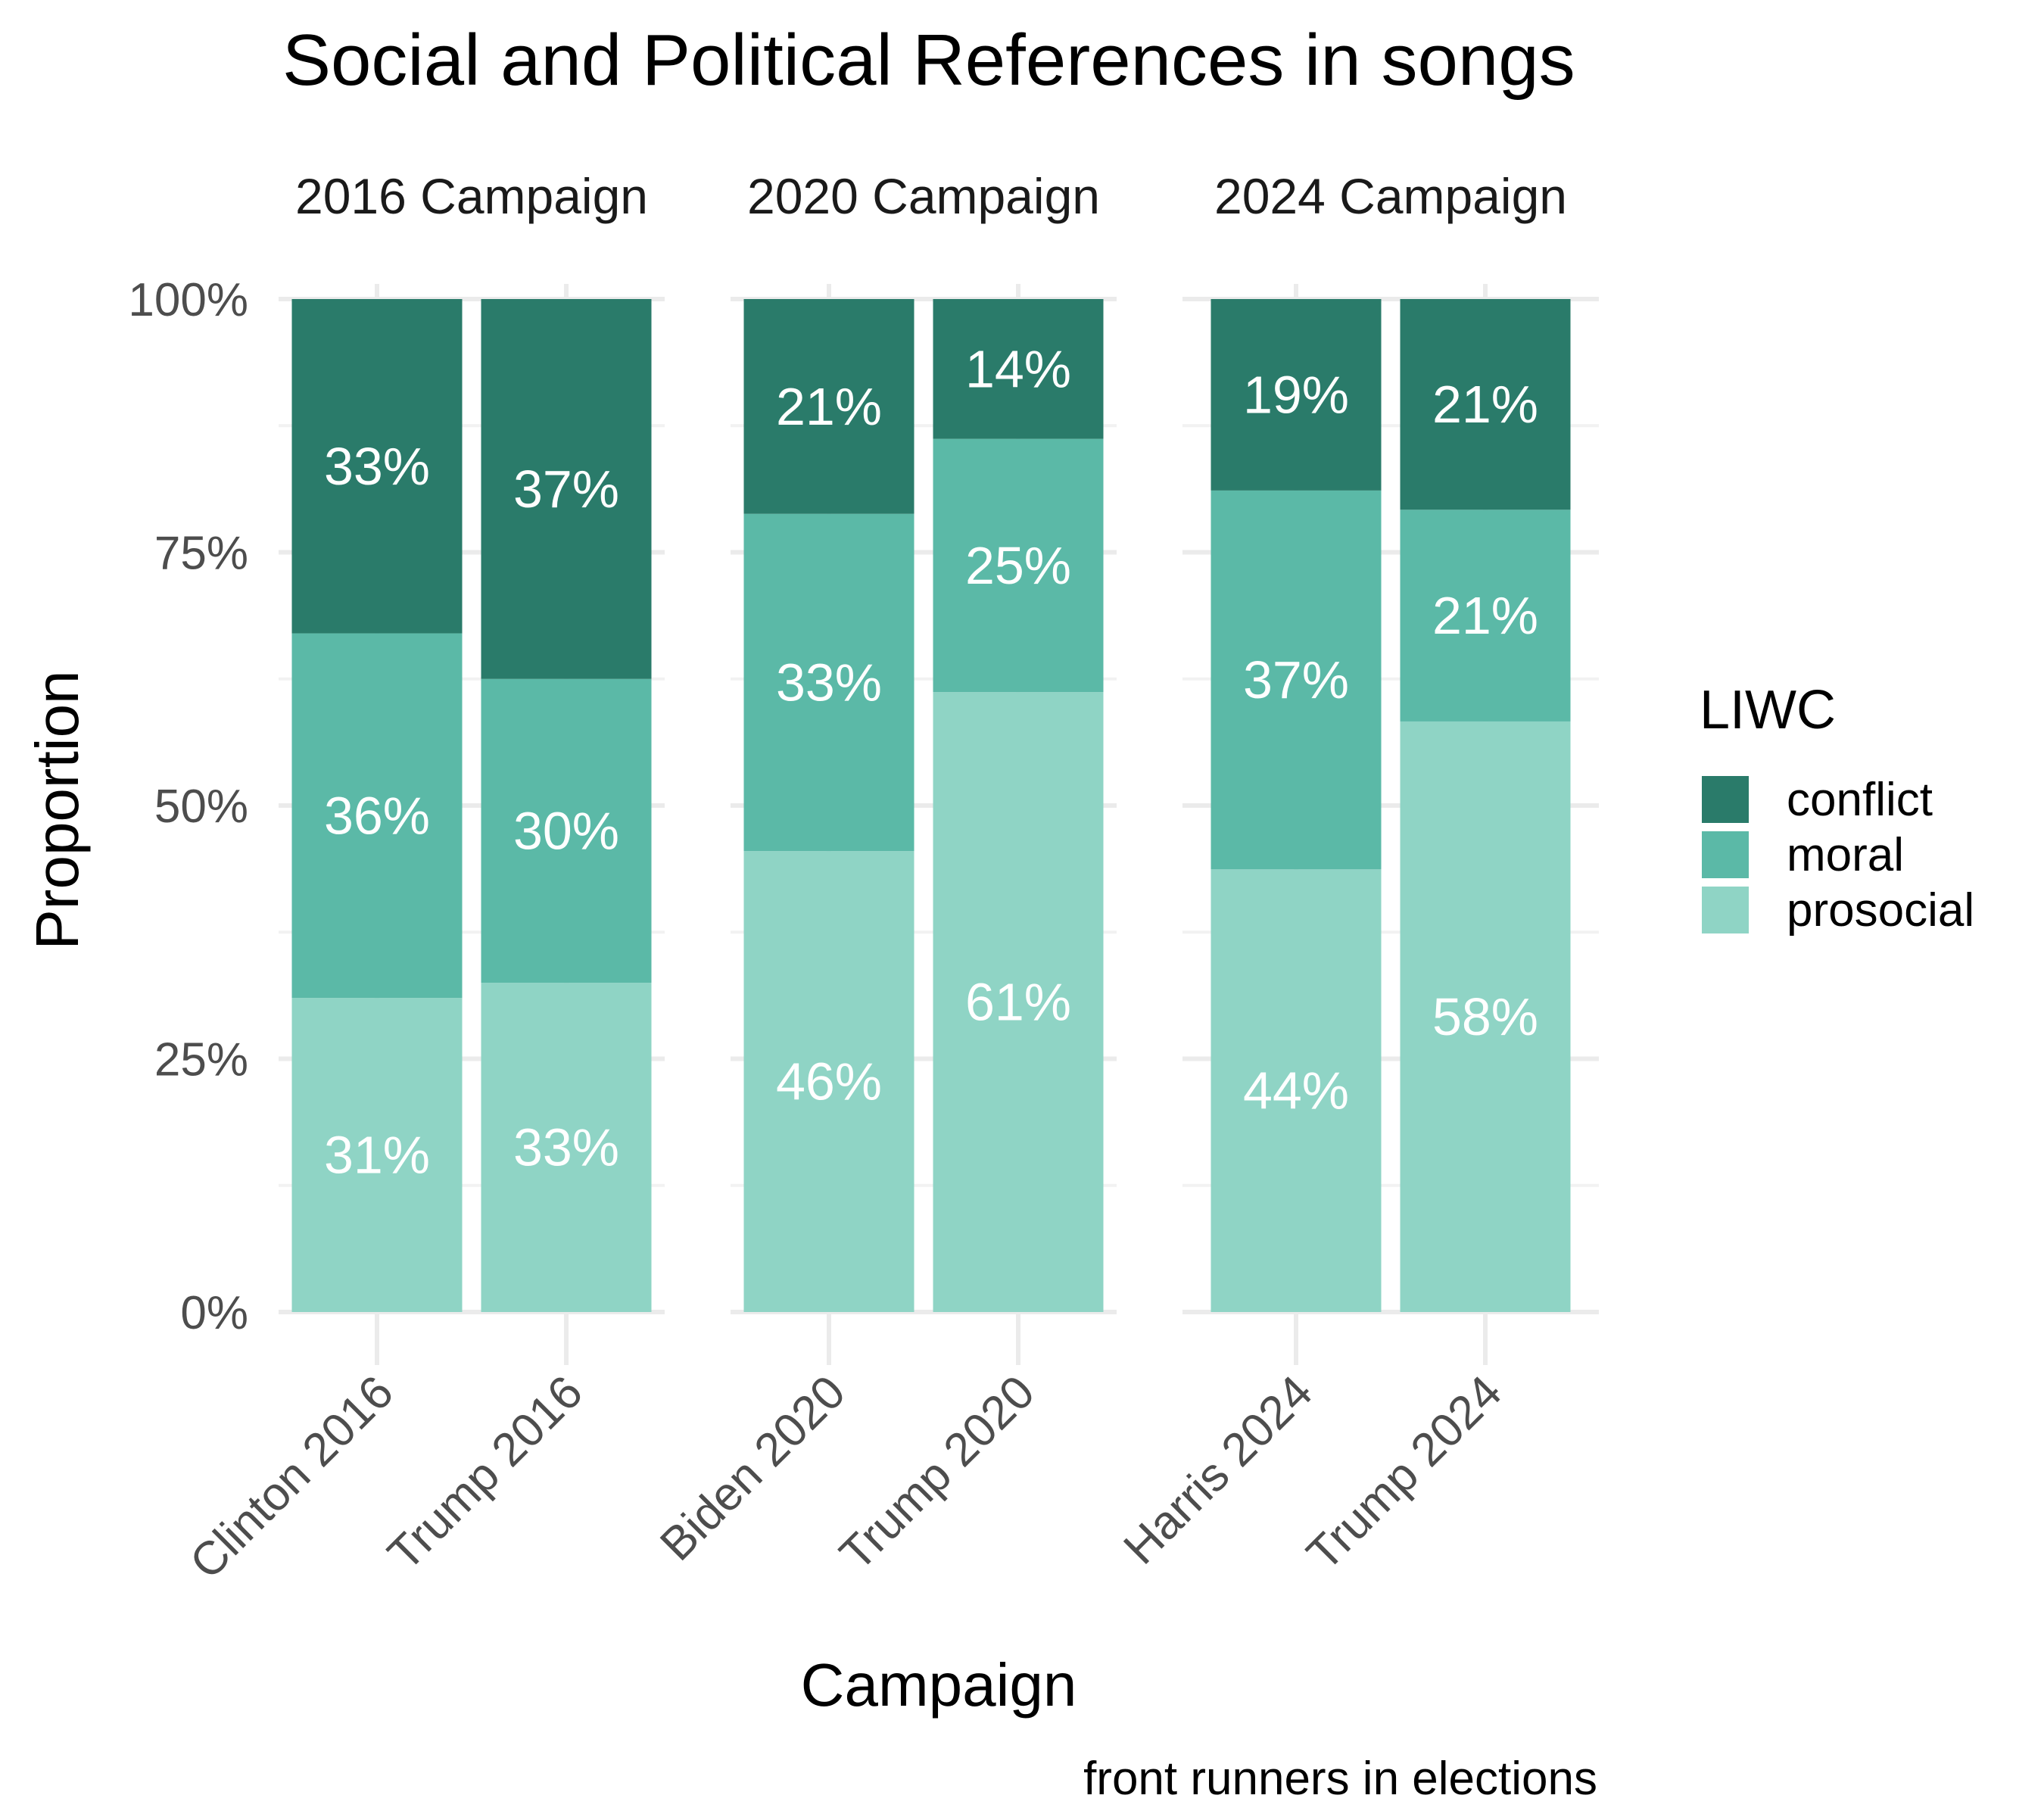  I want to click on y-axis-title: Proportion, so click(57, 809).